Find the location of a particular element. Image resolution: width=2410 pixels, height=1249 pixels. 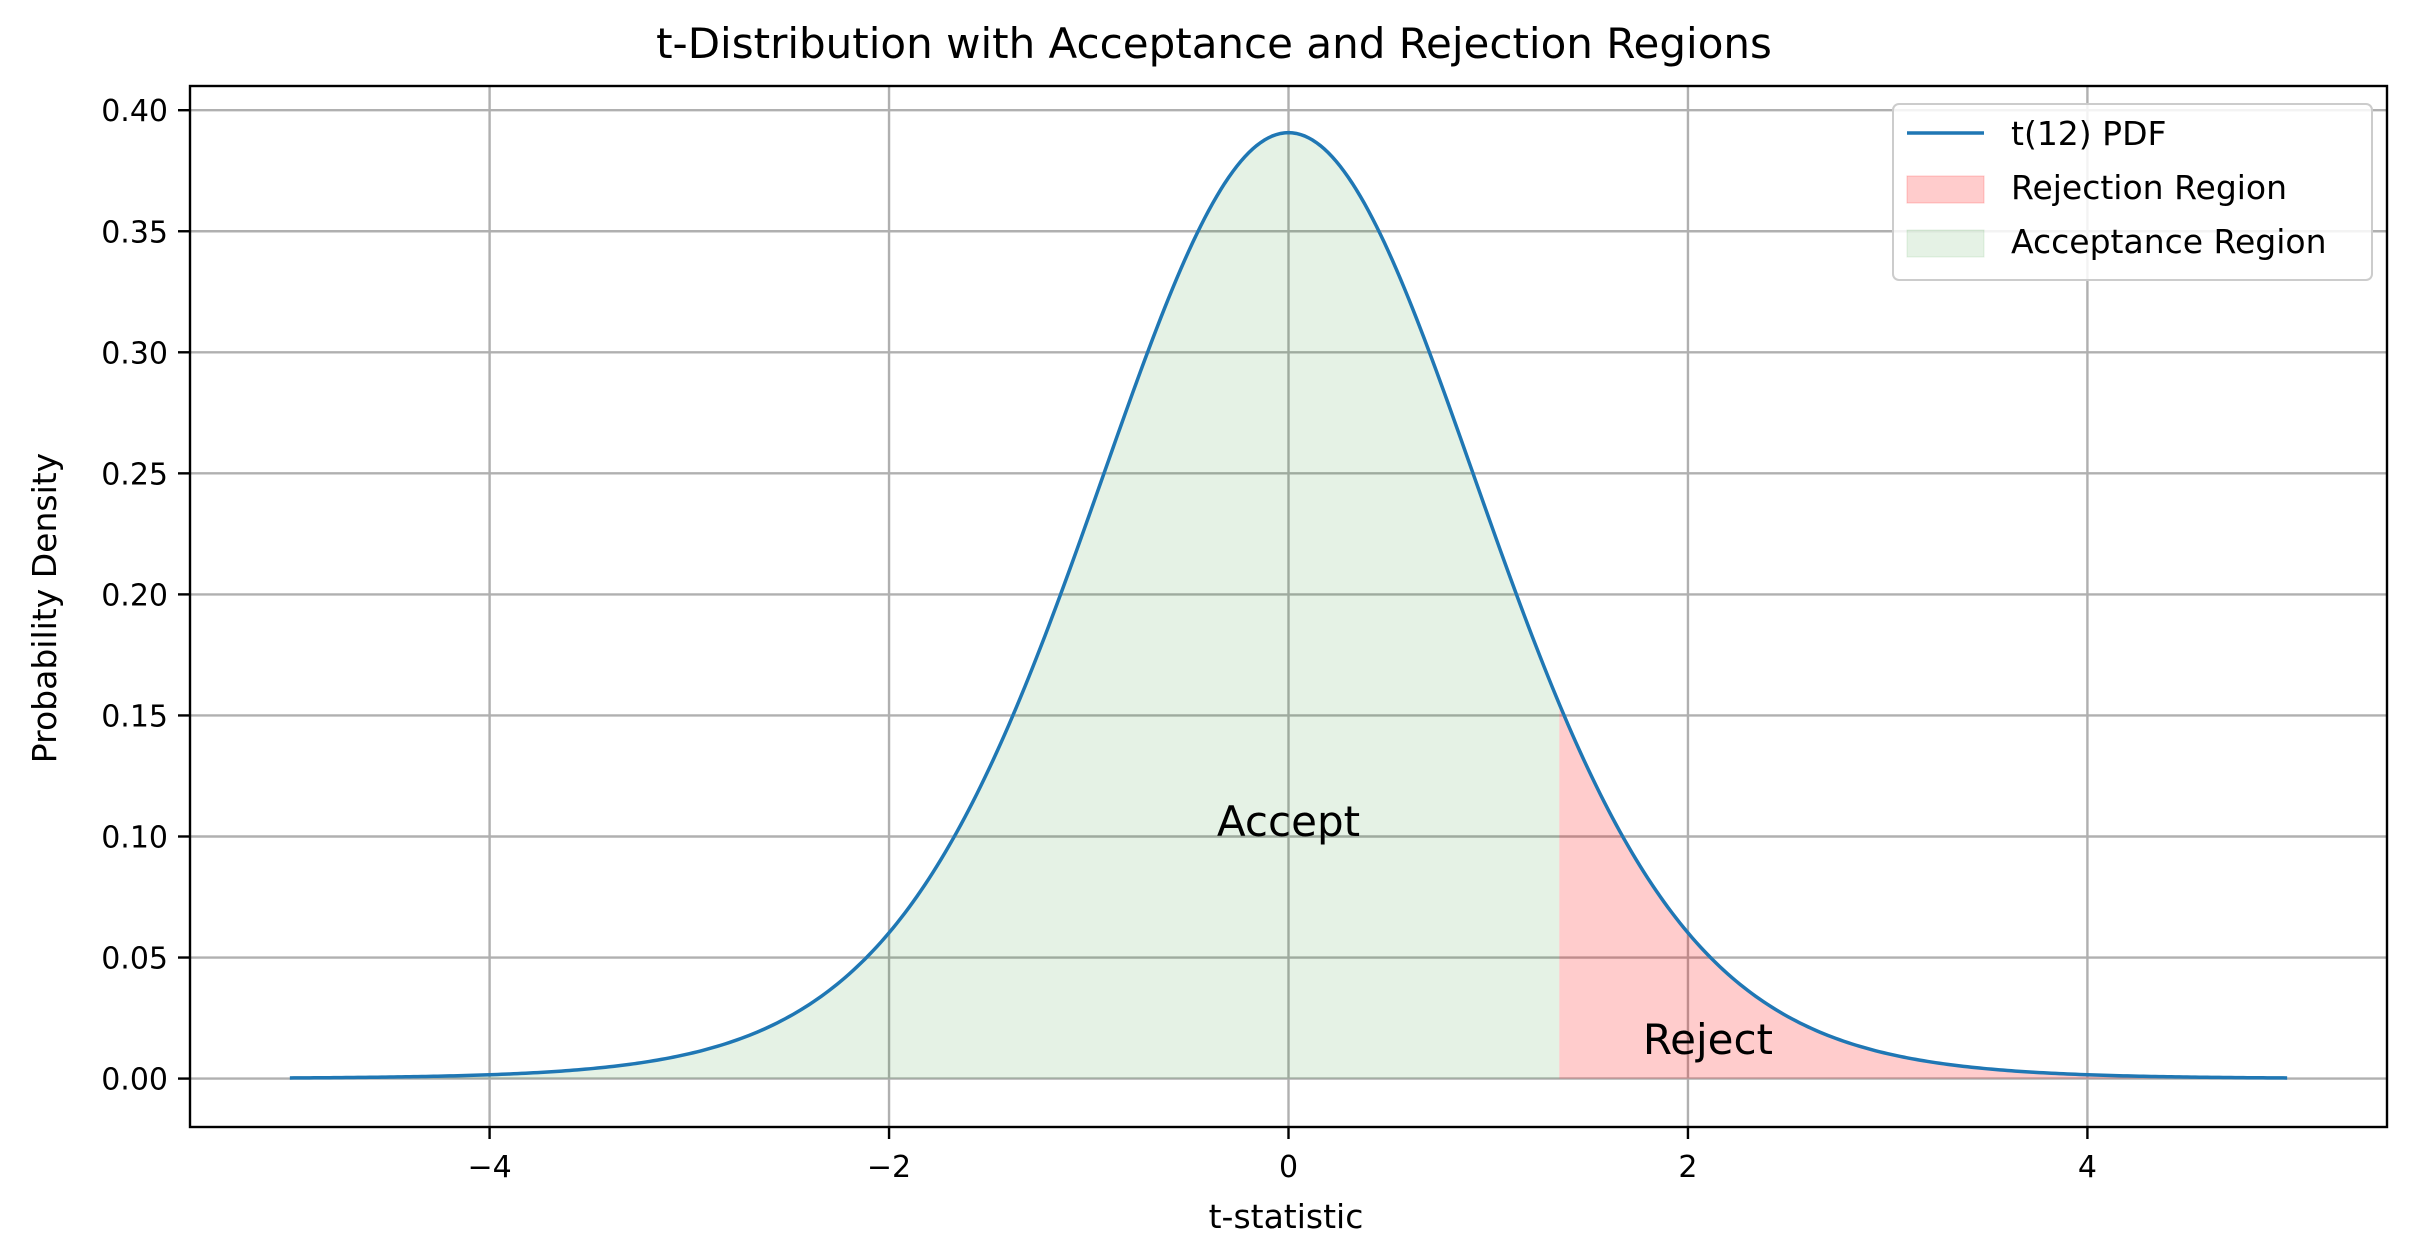

y-tick-label: 0.10 is located at coordinates (134, 837).